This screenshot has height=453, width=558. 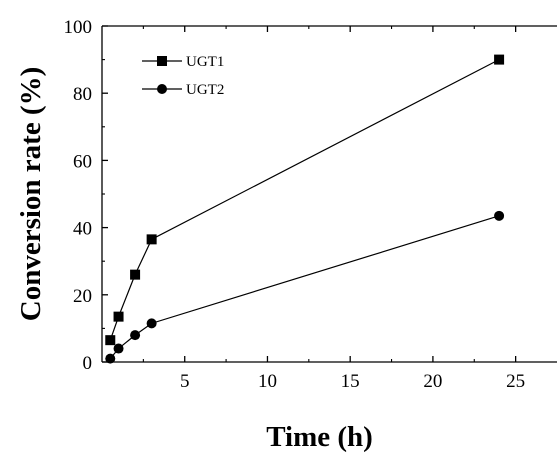 I want to click on legend-marker-ugt1, so click(x=162, y=61).